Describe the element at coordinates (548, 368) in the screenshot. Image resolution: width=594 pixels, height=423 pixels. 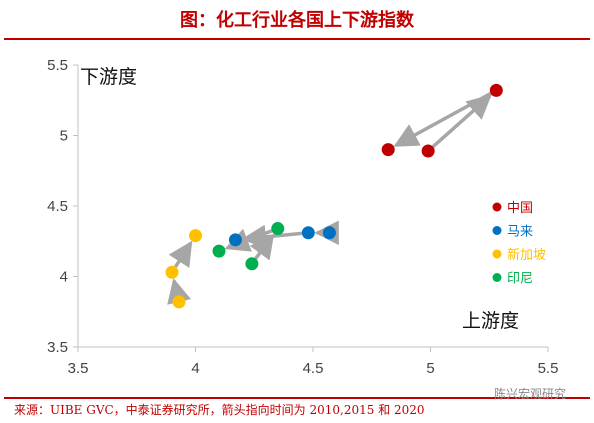
I see `x-tick-label: 5.5` at that location.